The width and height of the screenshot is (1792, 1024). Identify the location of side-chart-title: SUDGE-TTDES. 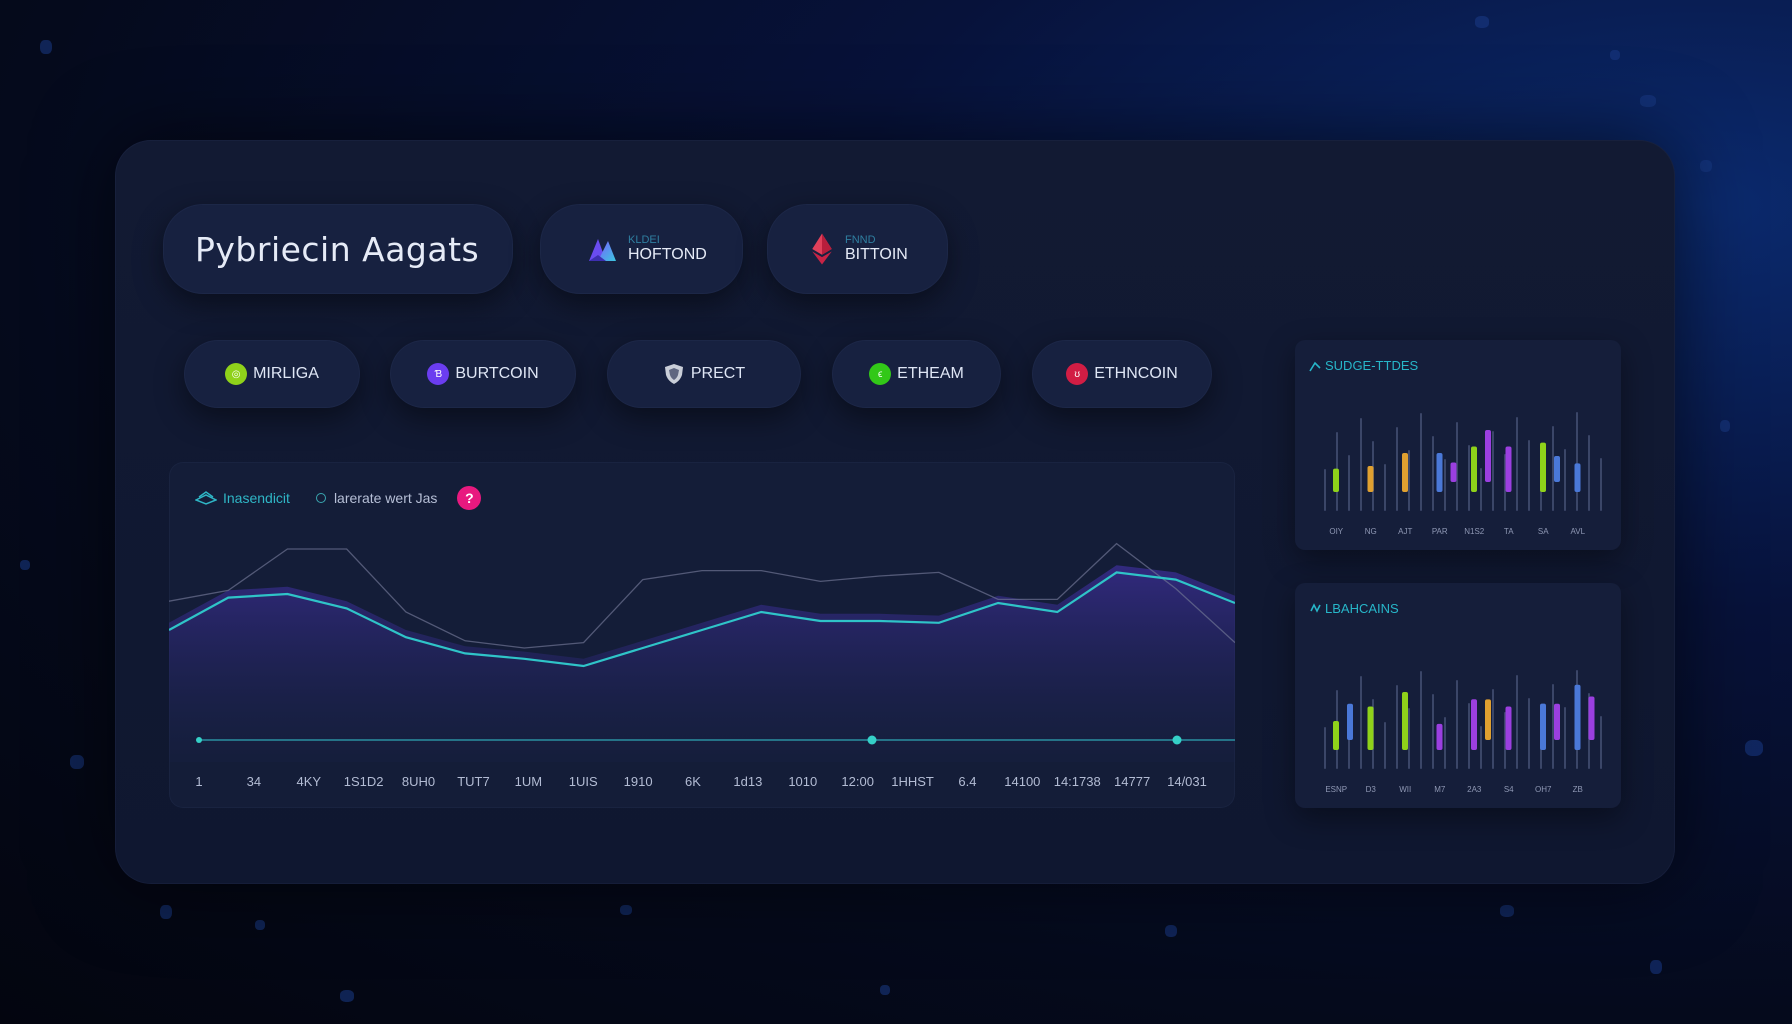
(1363, 365).